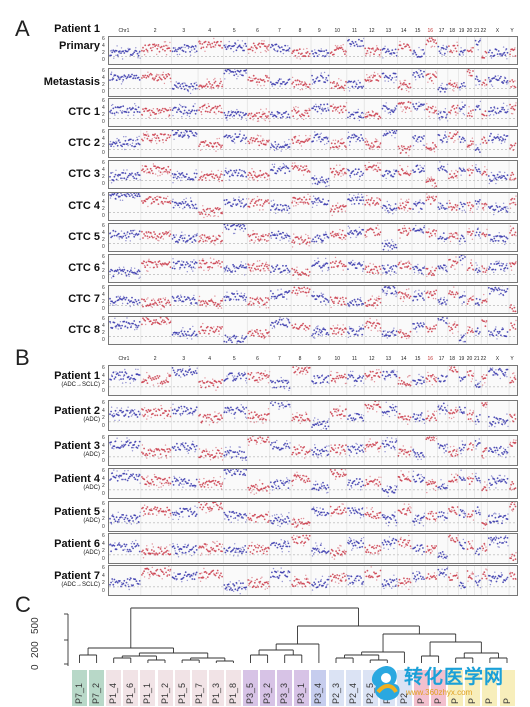 The height and width of the screenshot is (707, 530). Describe the element at coordinates (286, 636) in the screenshot. I see `dendrogram` at that location.